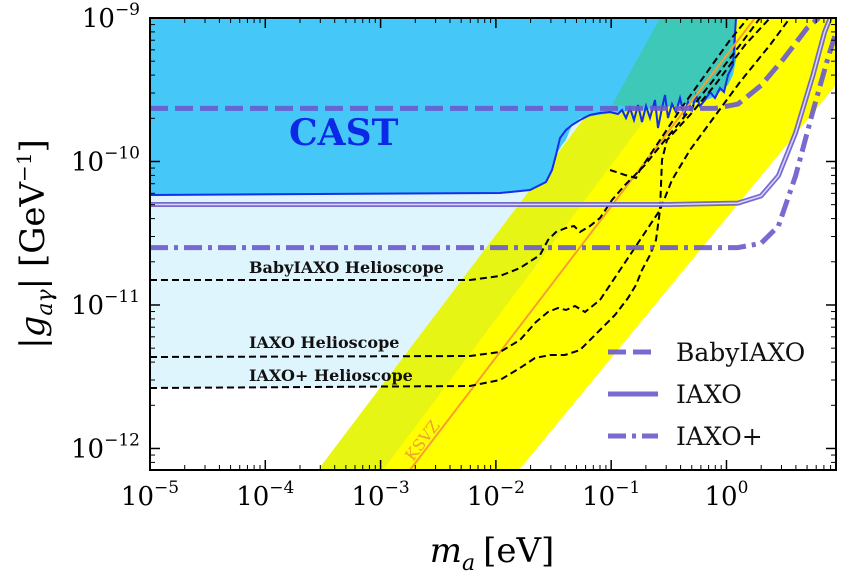  What do you see at coordinates (105, 160) in the screenshot?
I see `y-tick-label: 10−10` at bounding box center [105, 160].